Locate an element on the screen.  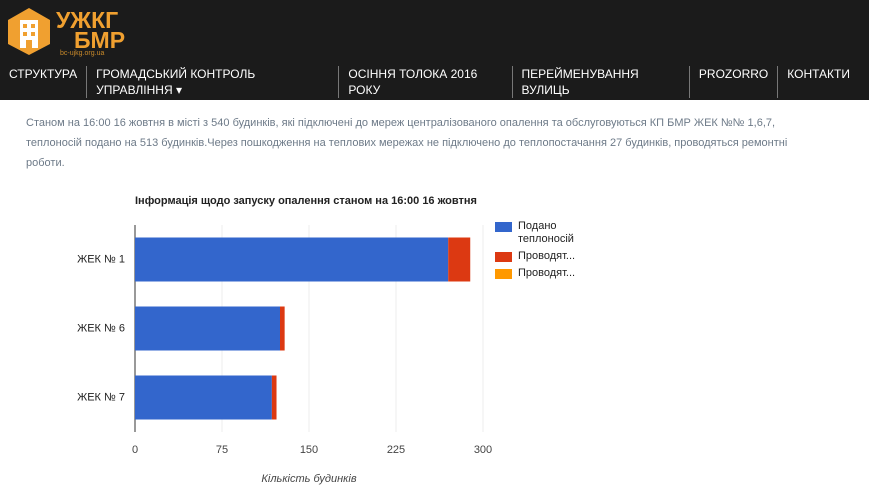
x-tick-label: 75 is located at coordinates (222, 450).